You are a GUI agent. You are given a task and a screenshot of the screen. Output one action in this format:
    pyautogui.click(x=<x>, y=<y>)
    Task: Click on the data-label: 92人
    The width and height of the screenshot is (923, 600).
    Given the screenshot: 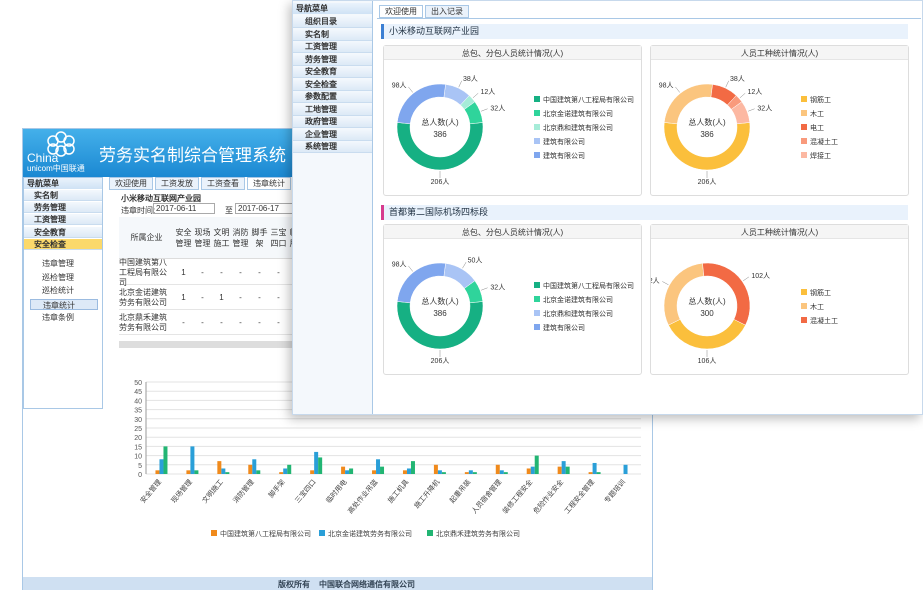 What is the action you would take?
    pyautogui.click(x=655, y=281)
    